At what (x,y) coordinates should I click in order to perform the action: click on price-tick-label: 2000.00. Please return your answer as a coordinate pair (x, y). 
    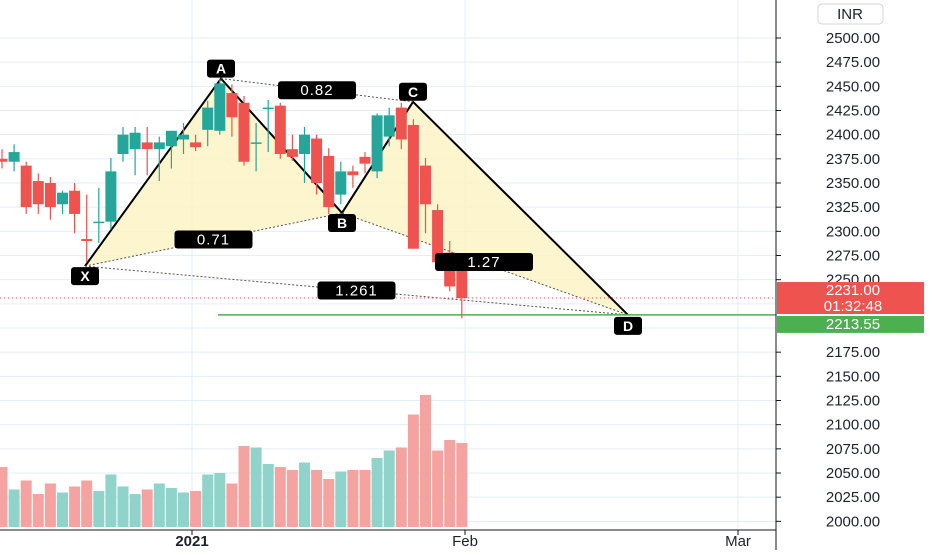
    Looking at the image, I should click on (853, 521).